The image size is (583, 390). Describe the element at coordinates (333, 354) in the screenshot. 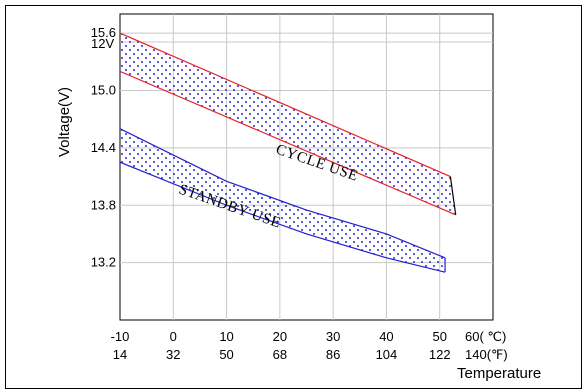

I see `x-tick-label-fahrenheit: 86` at that location.